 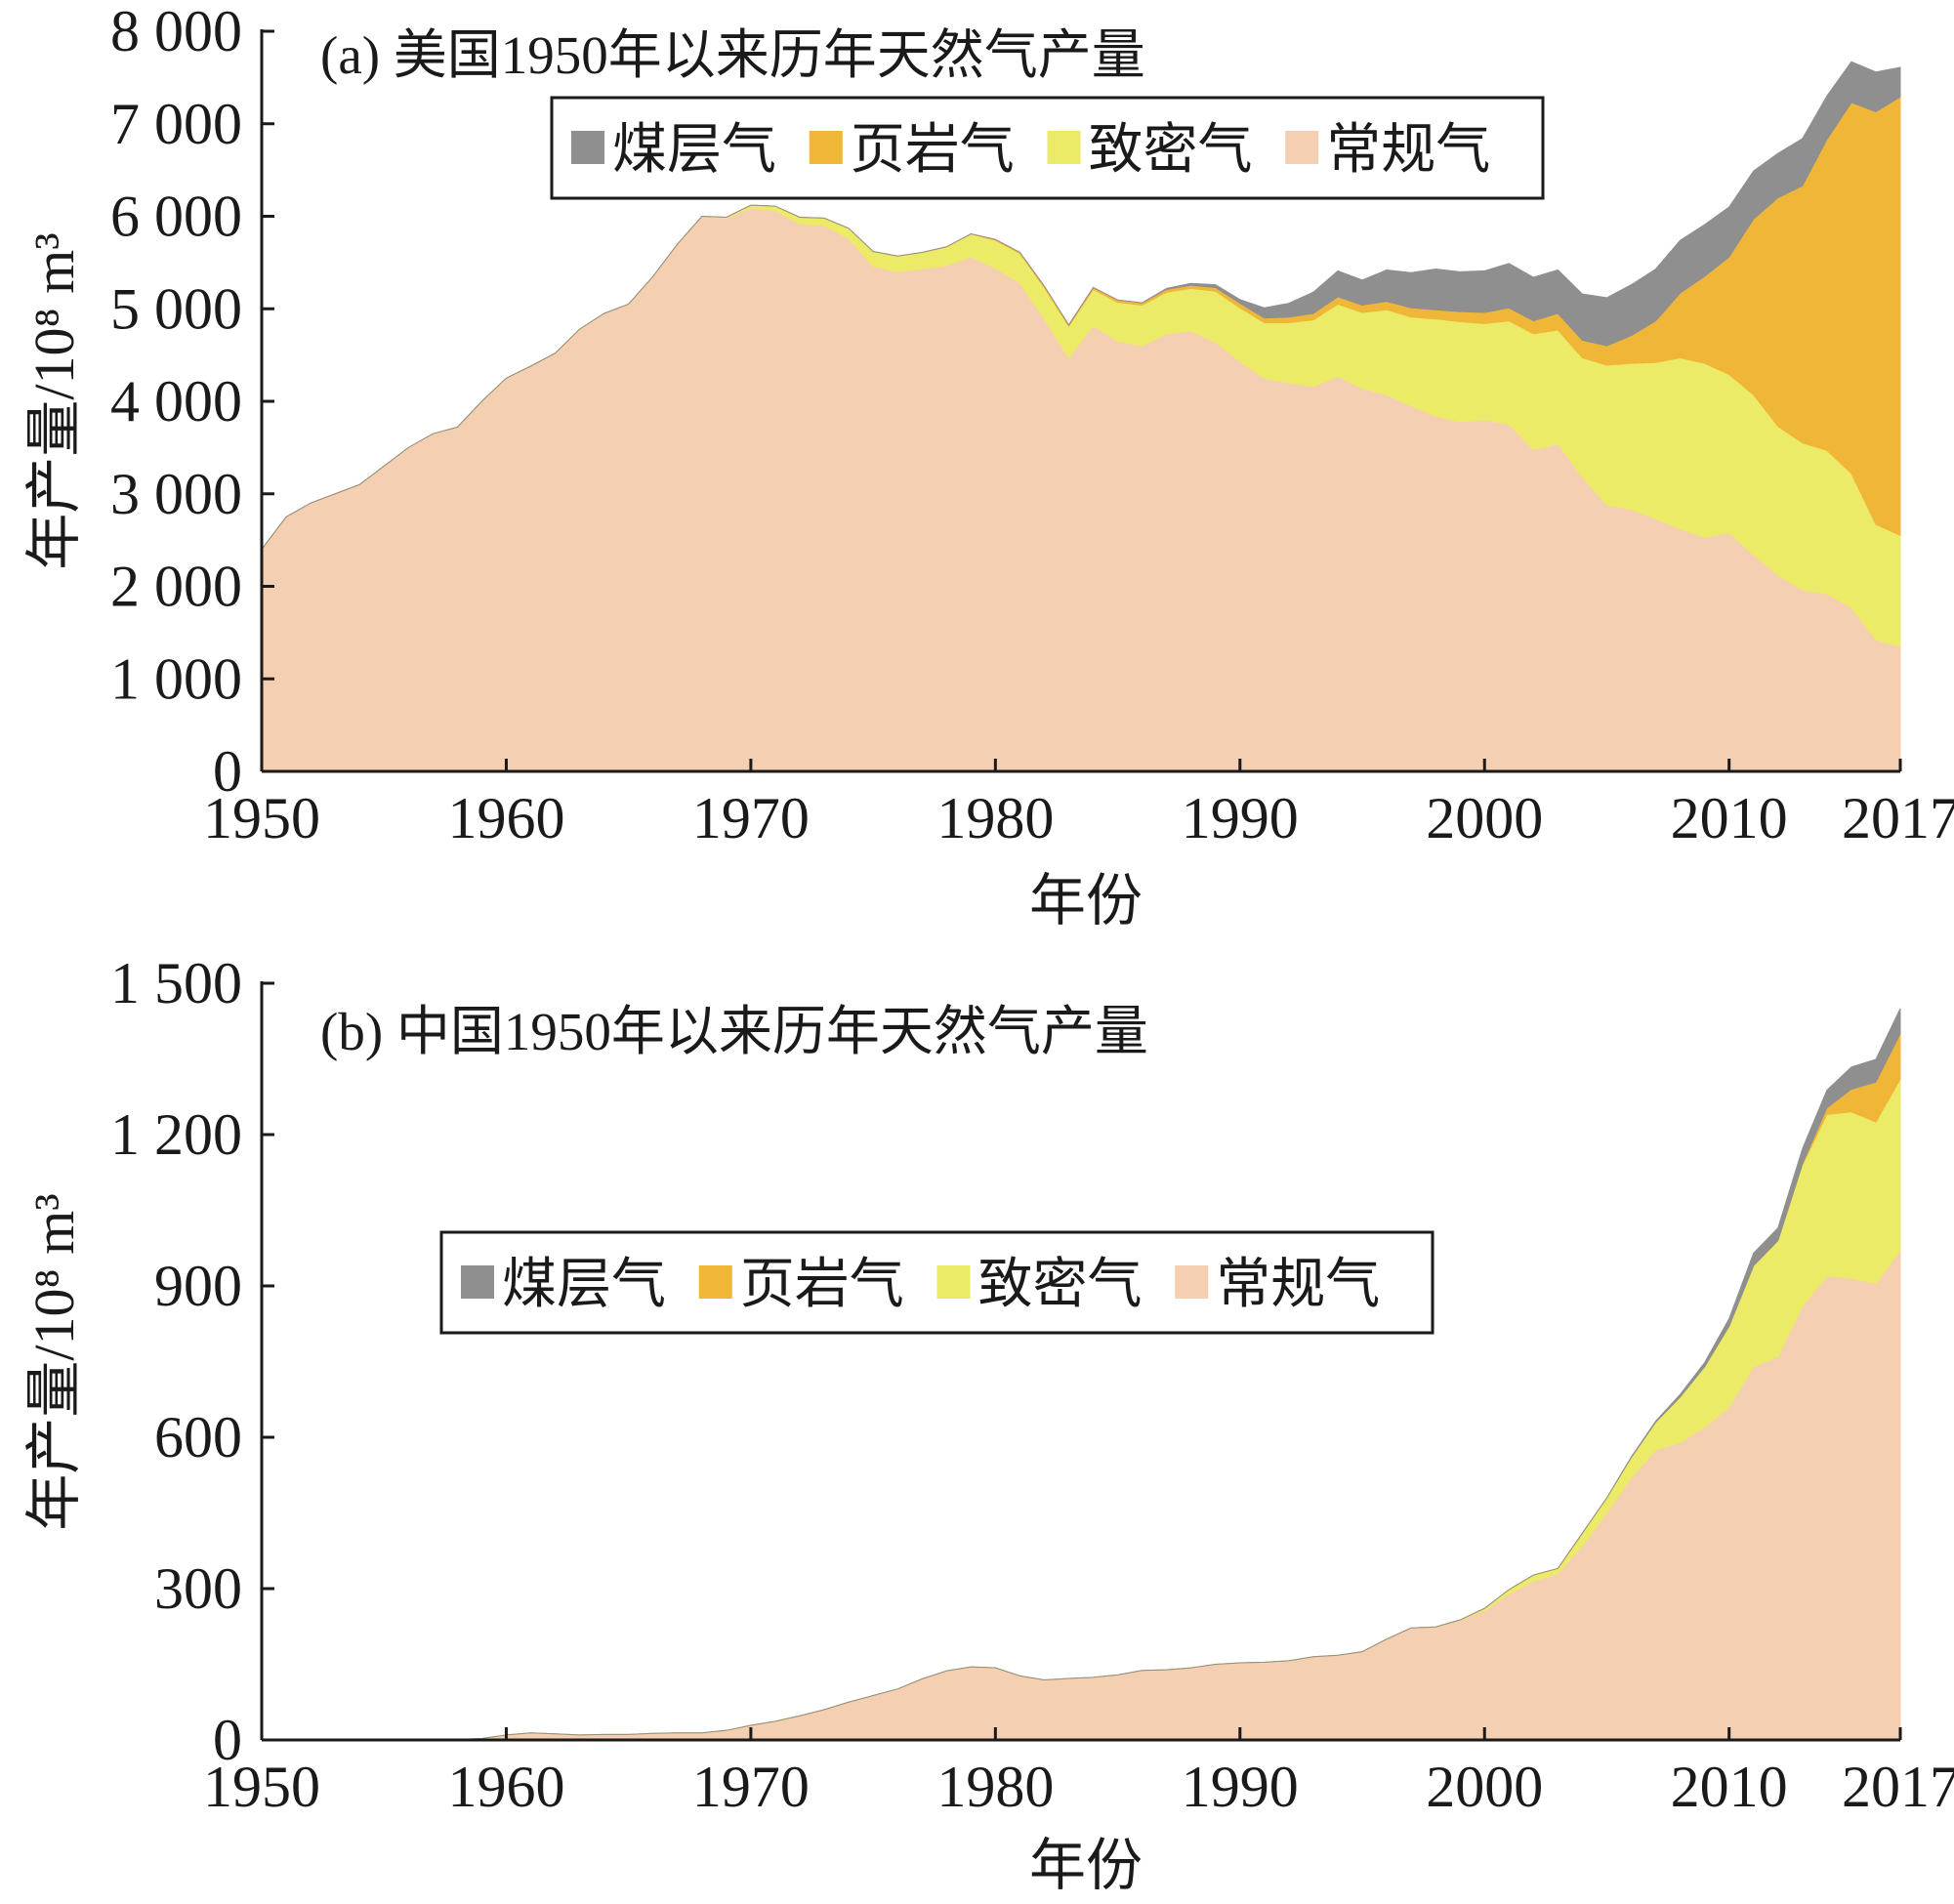 What do you see at coordinates (751, 1787) in the screenshot?
I see `chart-b-x-tick-label: 1970` at bounding box center [751, 1787].